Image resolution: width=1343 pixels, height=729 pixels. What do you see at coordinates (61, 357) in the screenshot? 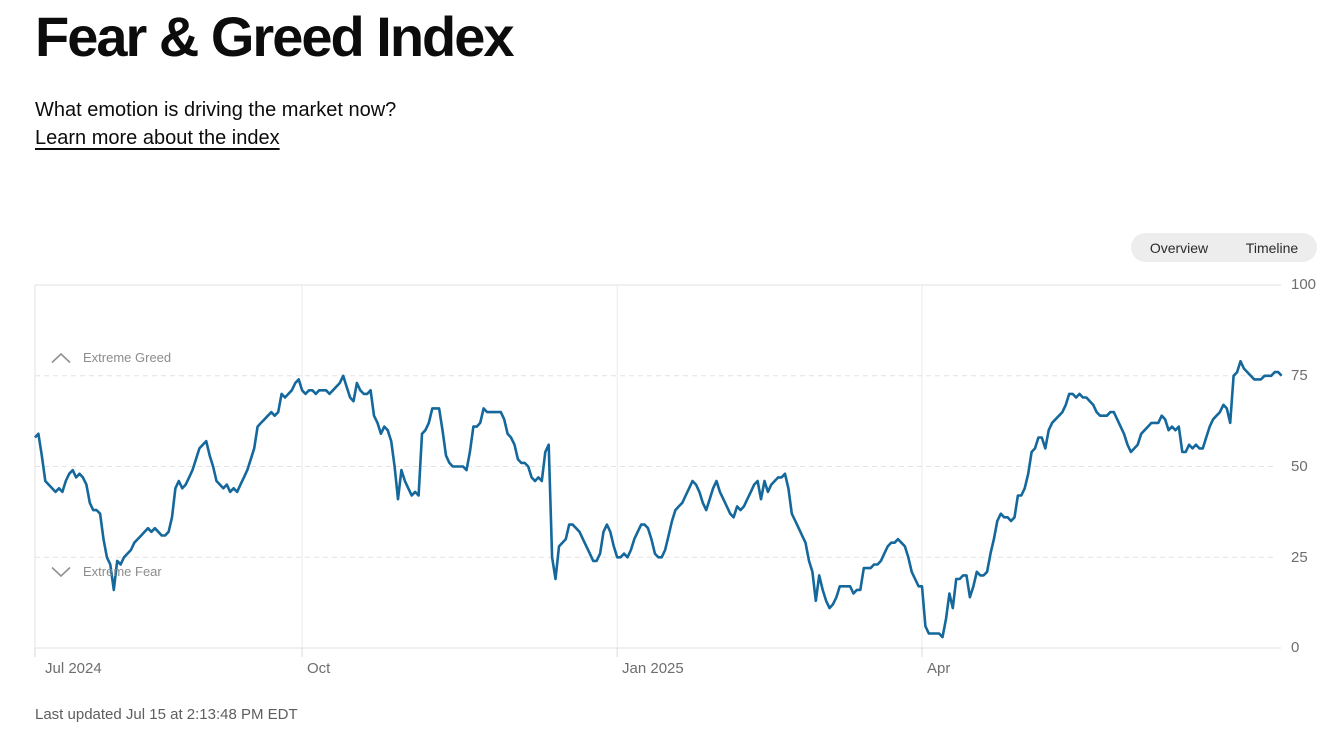
I see `chevron-up-icon` at bounding box center [61, 357].